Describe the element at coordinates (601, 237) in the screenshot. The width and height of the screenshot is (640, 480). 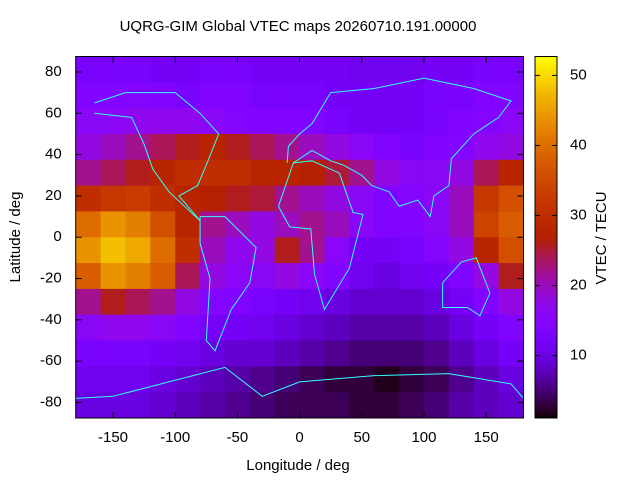
I see `colorbar-label: VTEC / TECU` at that location.